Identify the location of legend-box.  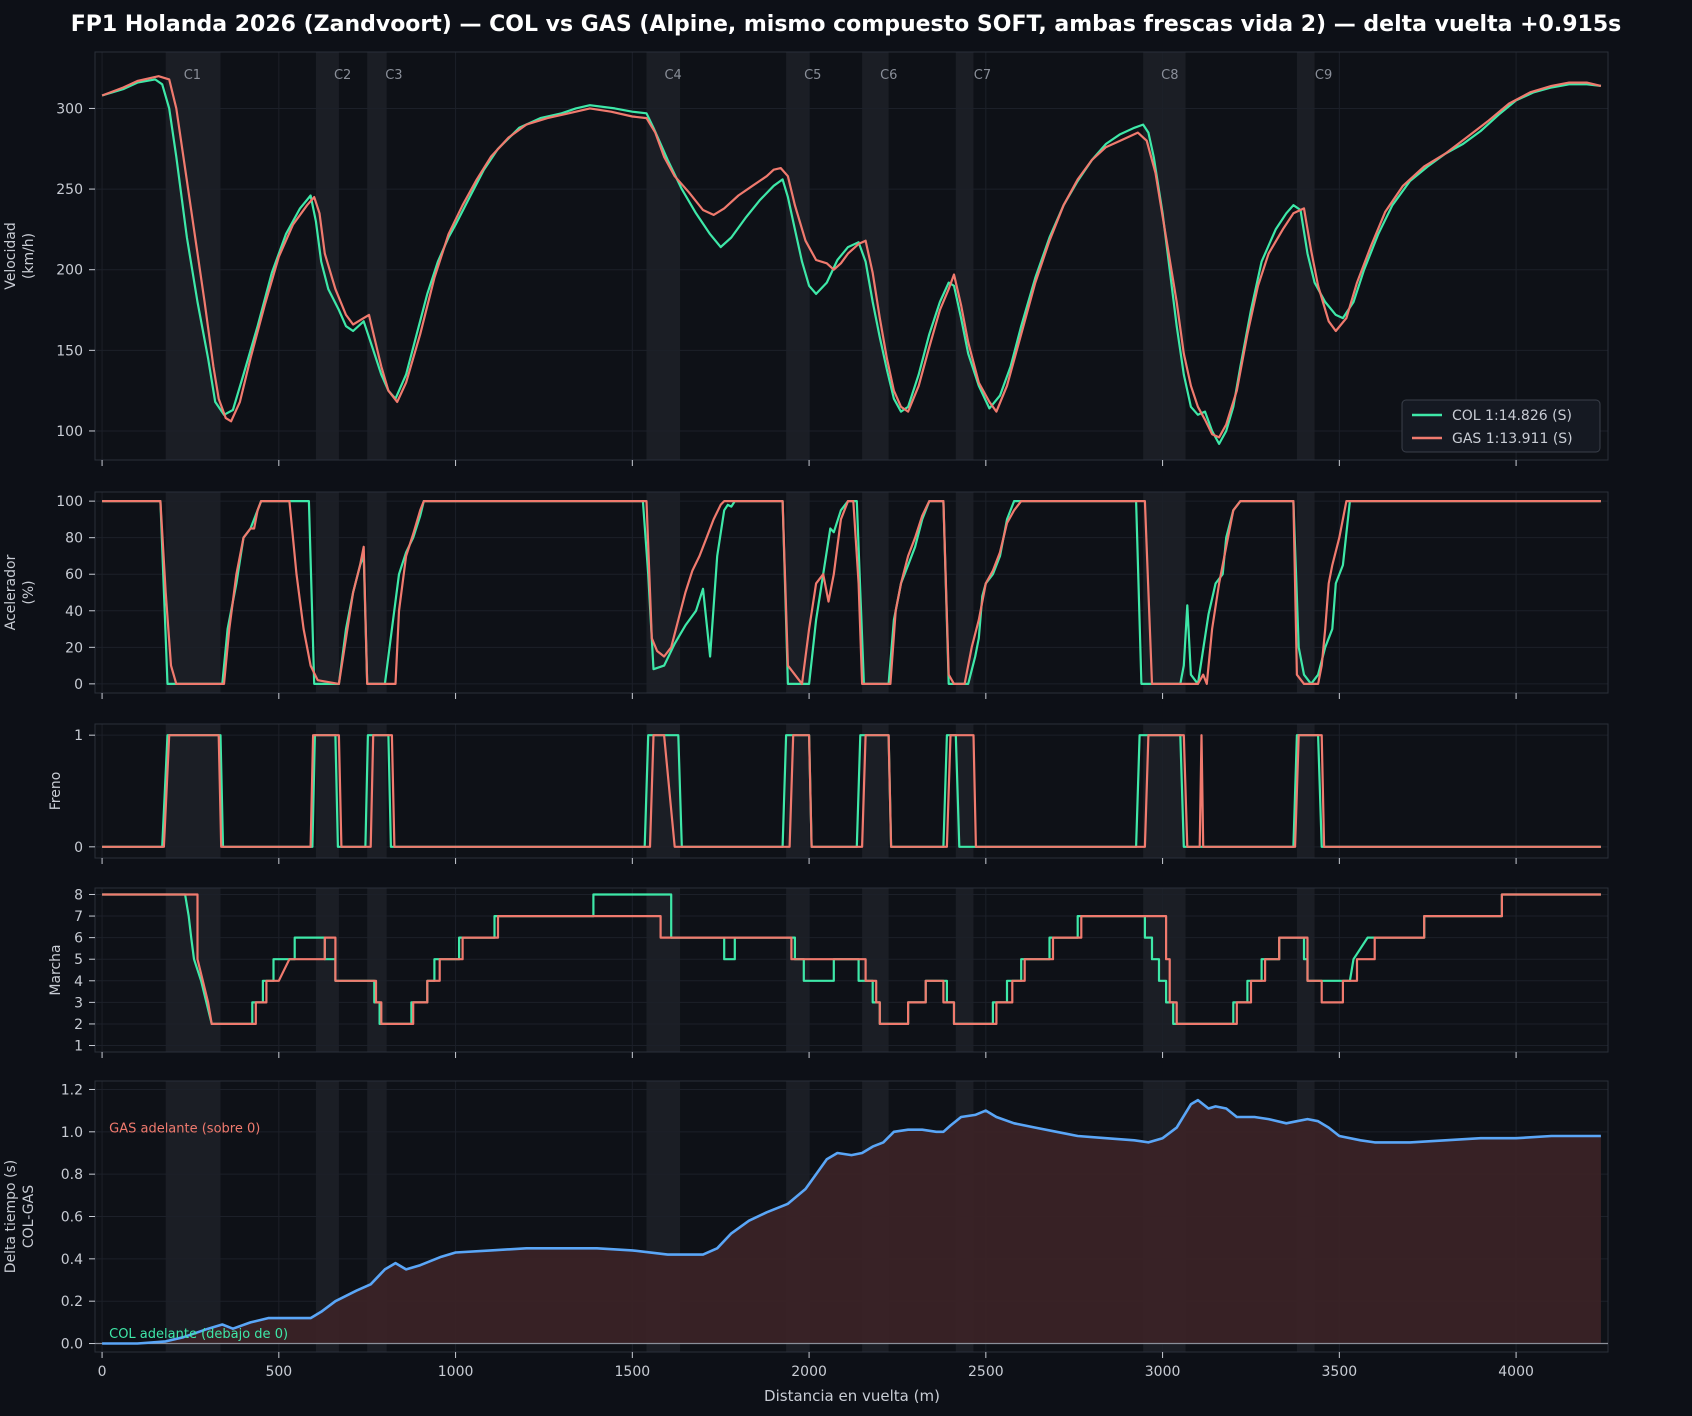
(1501, 426).